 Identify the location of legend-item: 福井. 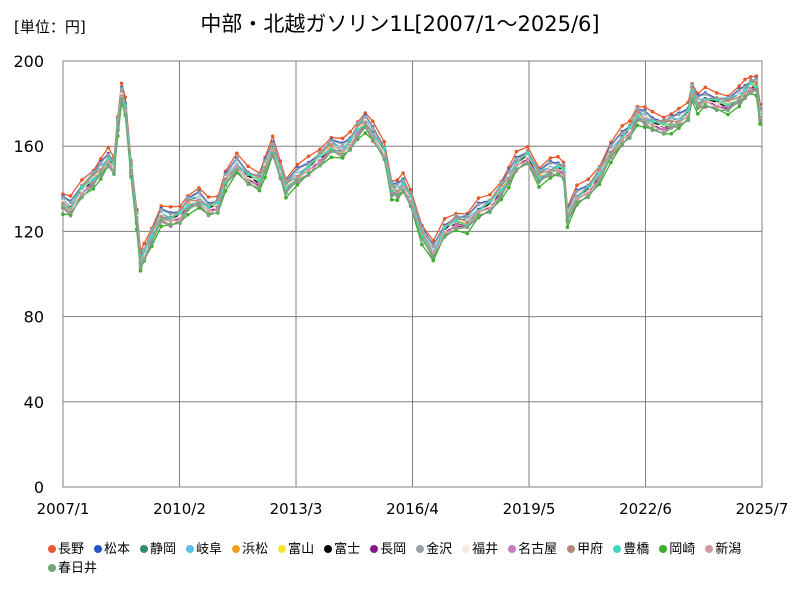
(480, 549).